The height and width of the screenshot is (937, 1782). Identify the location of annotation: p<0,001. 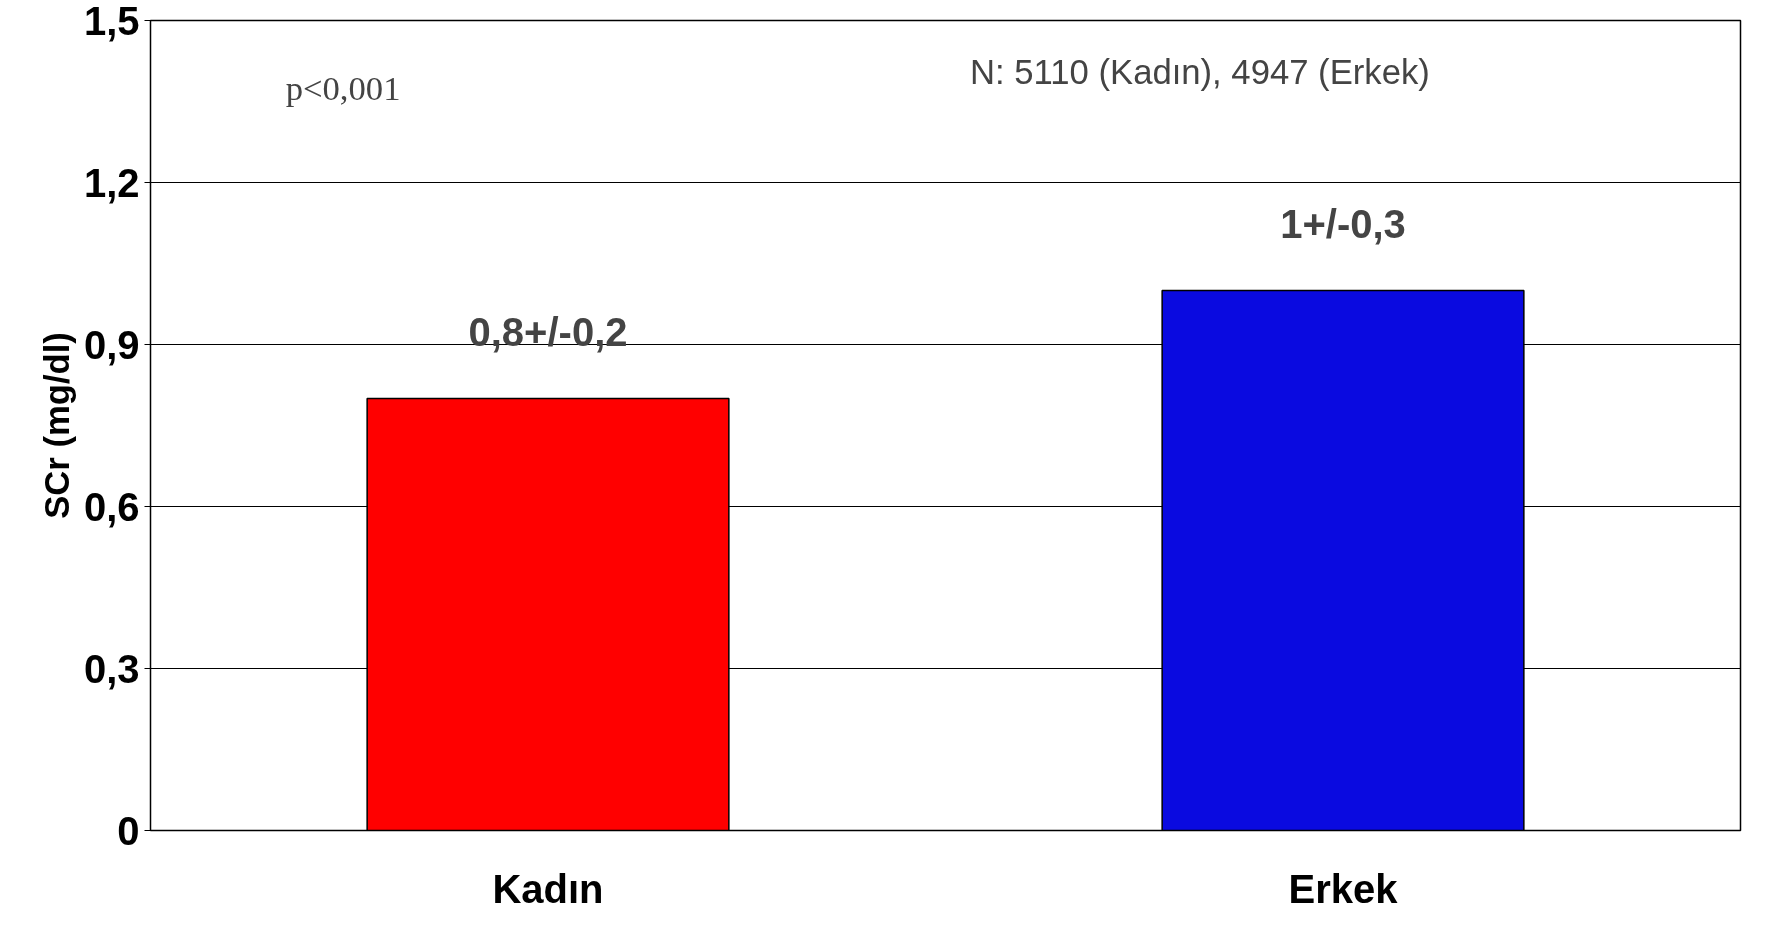
(343, 87).